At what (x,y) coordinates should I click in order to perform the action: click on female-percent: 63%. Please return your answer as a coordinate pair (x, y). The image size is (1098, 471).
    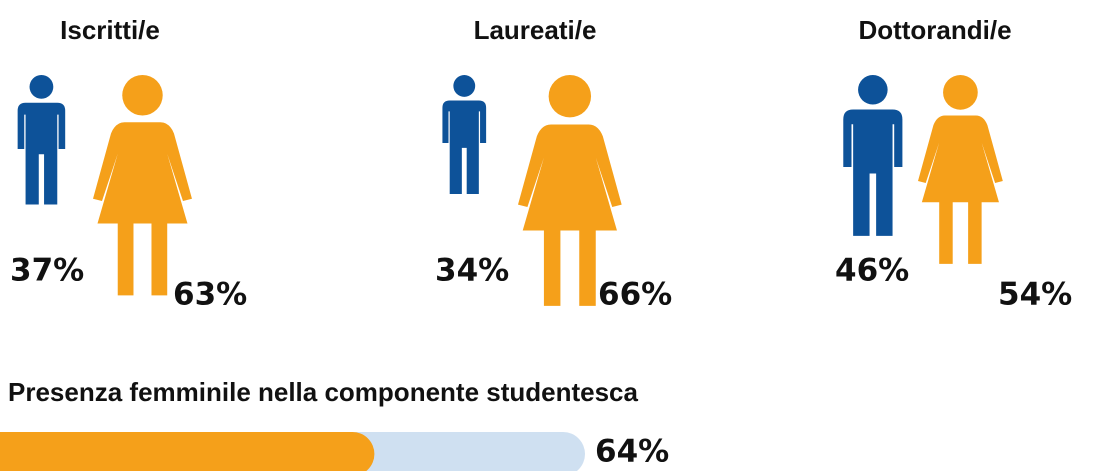
    Looking at the image, I should click on (210, 295).